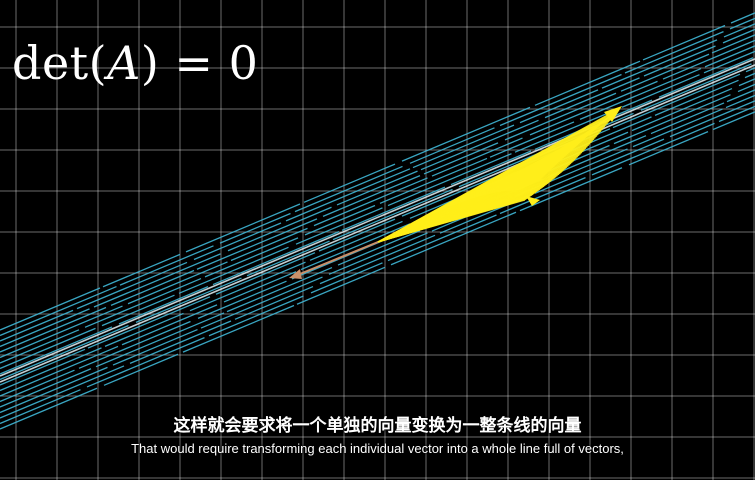  What do you see at coordinates (124, 63) in the screenshot?
I see `formula-variable: A` at bounding box center [124, 63].